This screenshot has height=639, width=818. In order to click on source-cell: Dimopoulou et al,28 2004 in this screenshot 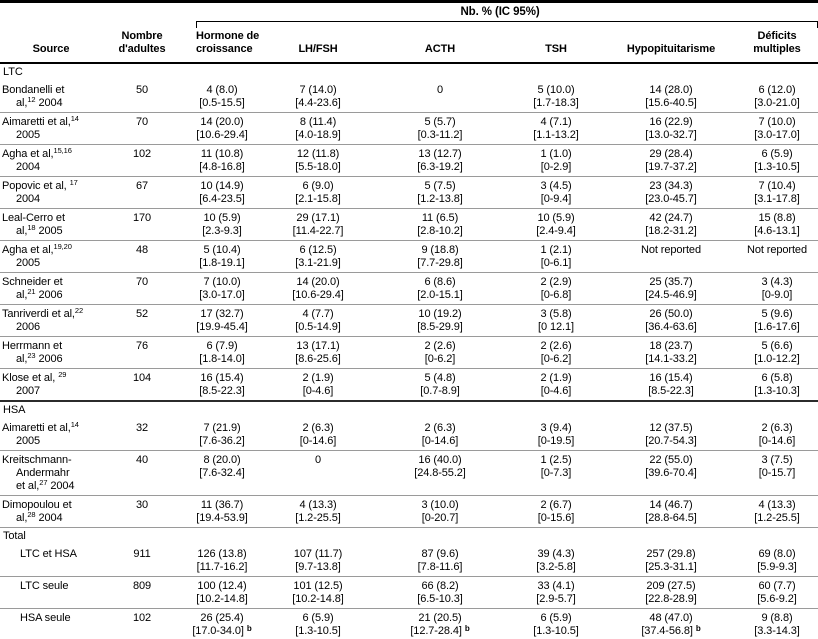, I will do `click(51, 511)`.